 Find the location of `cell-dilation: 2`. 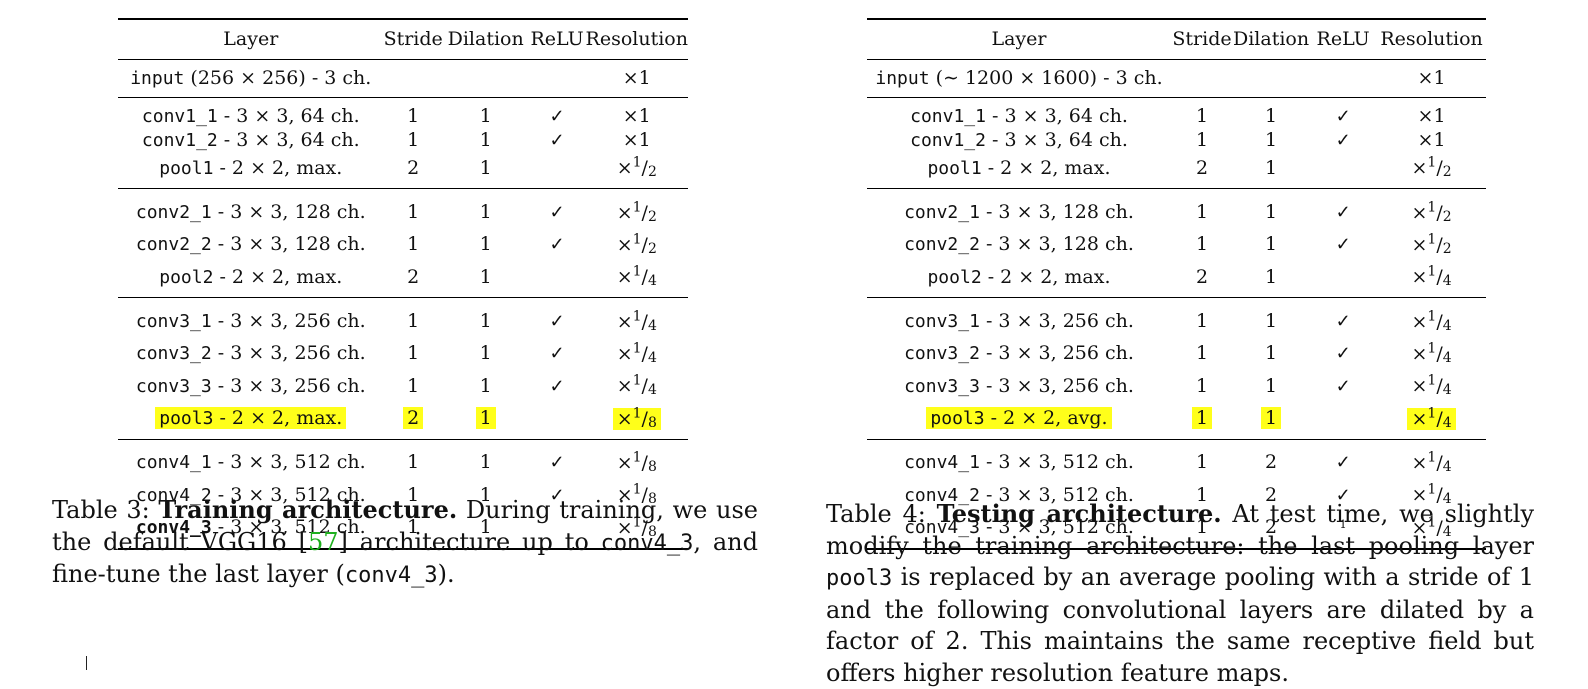

cell-dilation: 2 is located at coordinates (1271, 459).